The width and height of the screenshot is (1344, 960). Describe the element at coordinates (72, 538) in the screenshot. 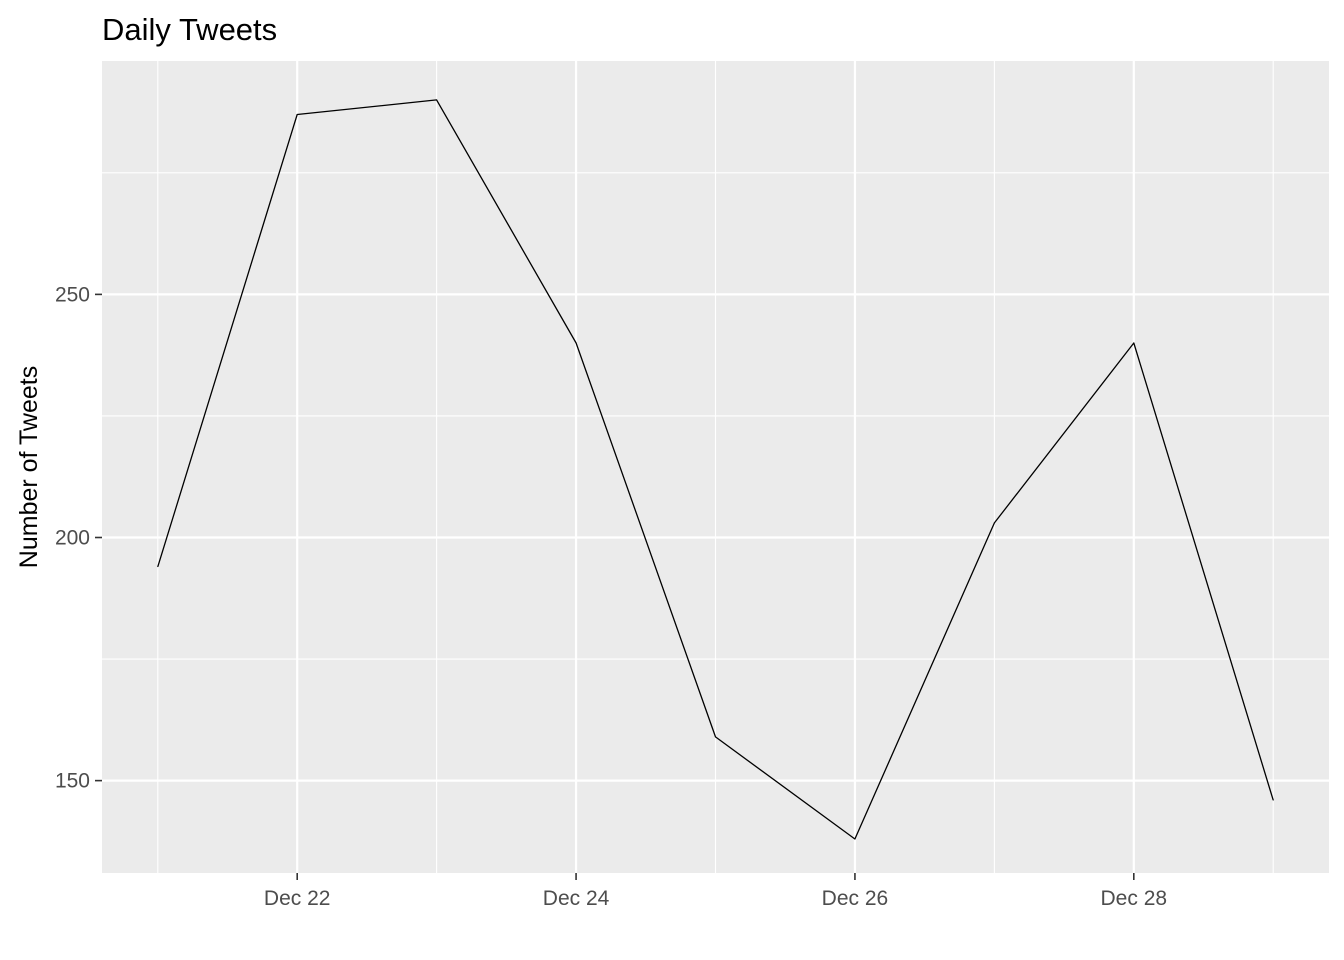

I see `y-tick-label: 200` at that location.